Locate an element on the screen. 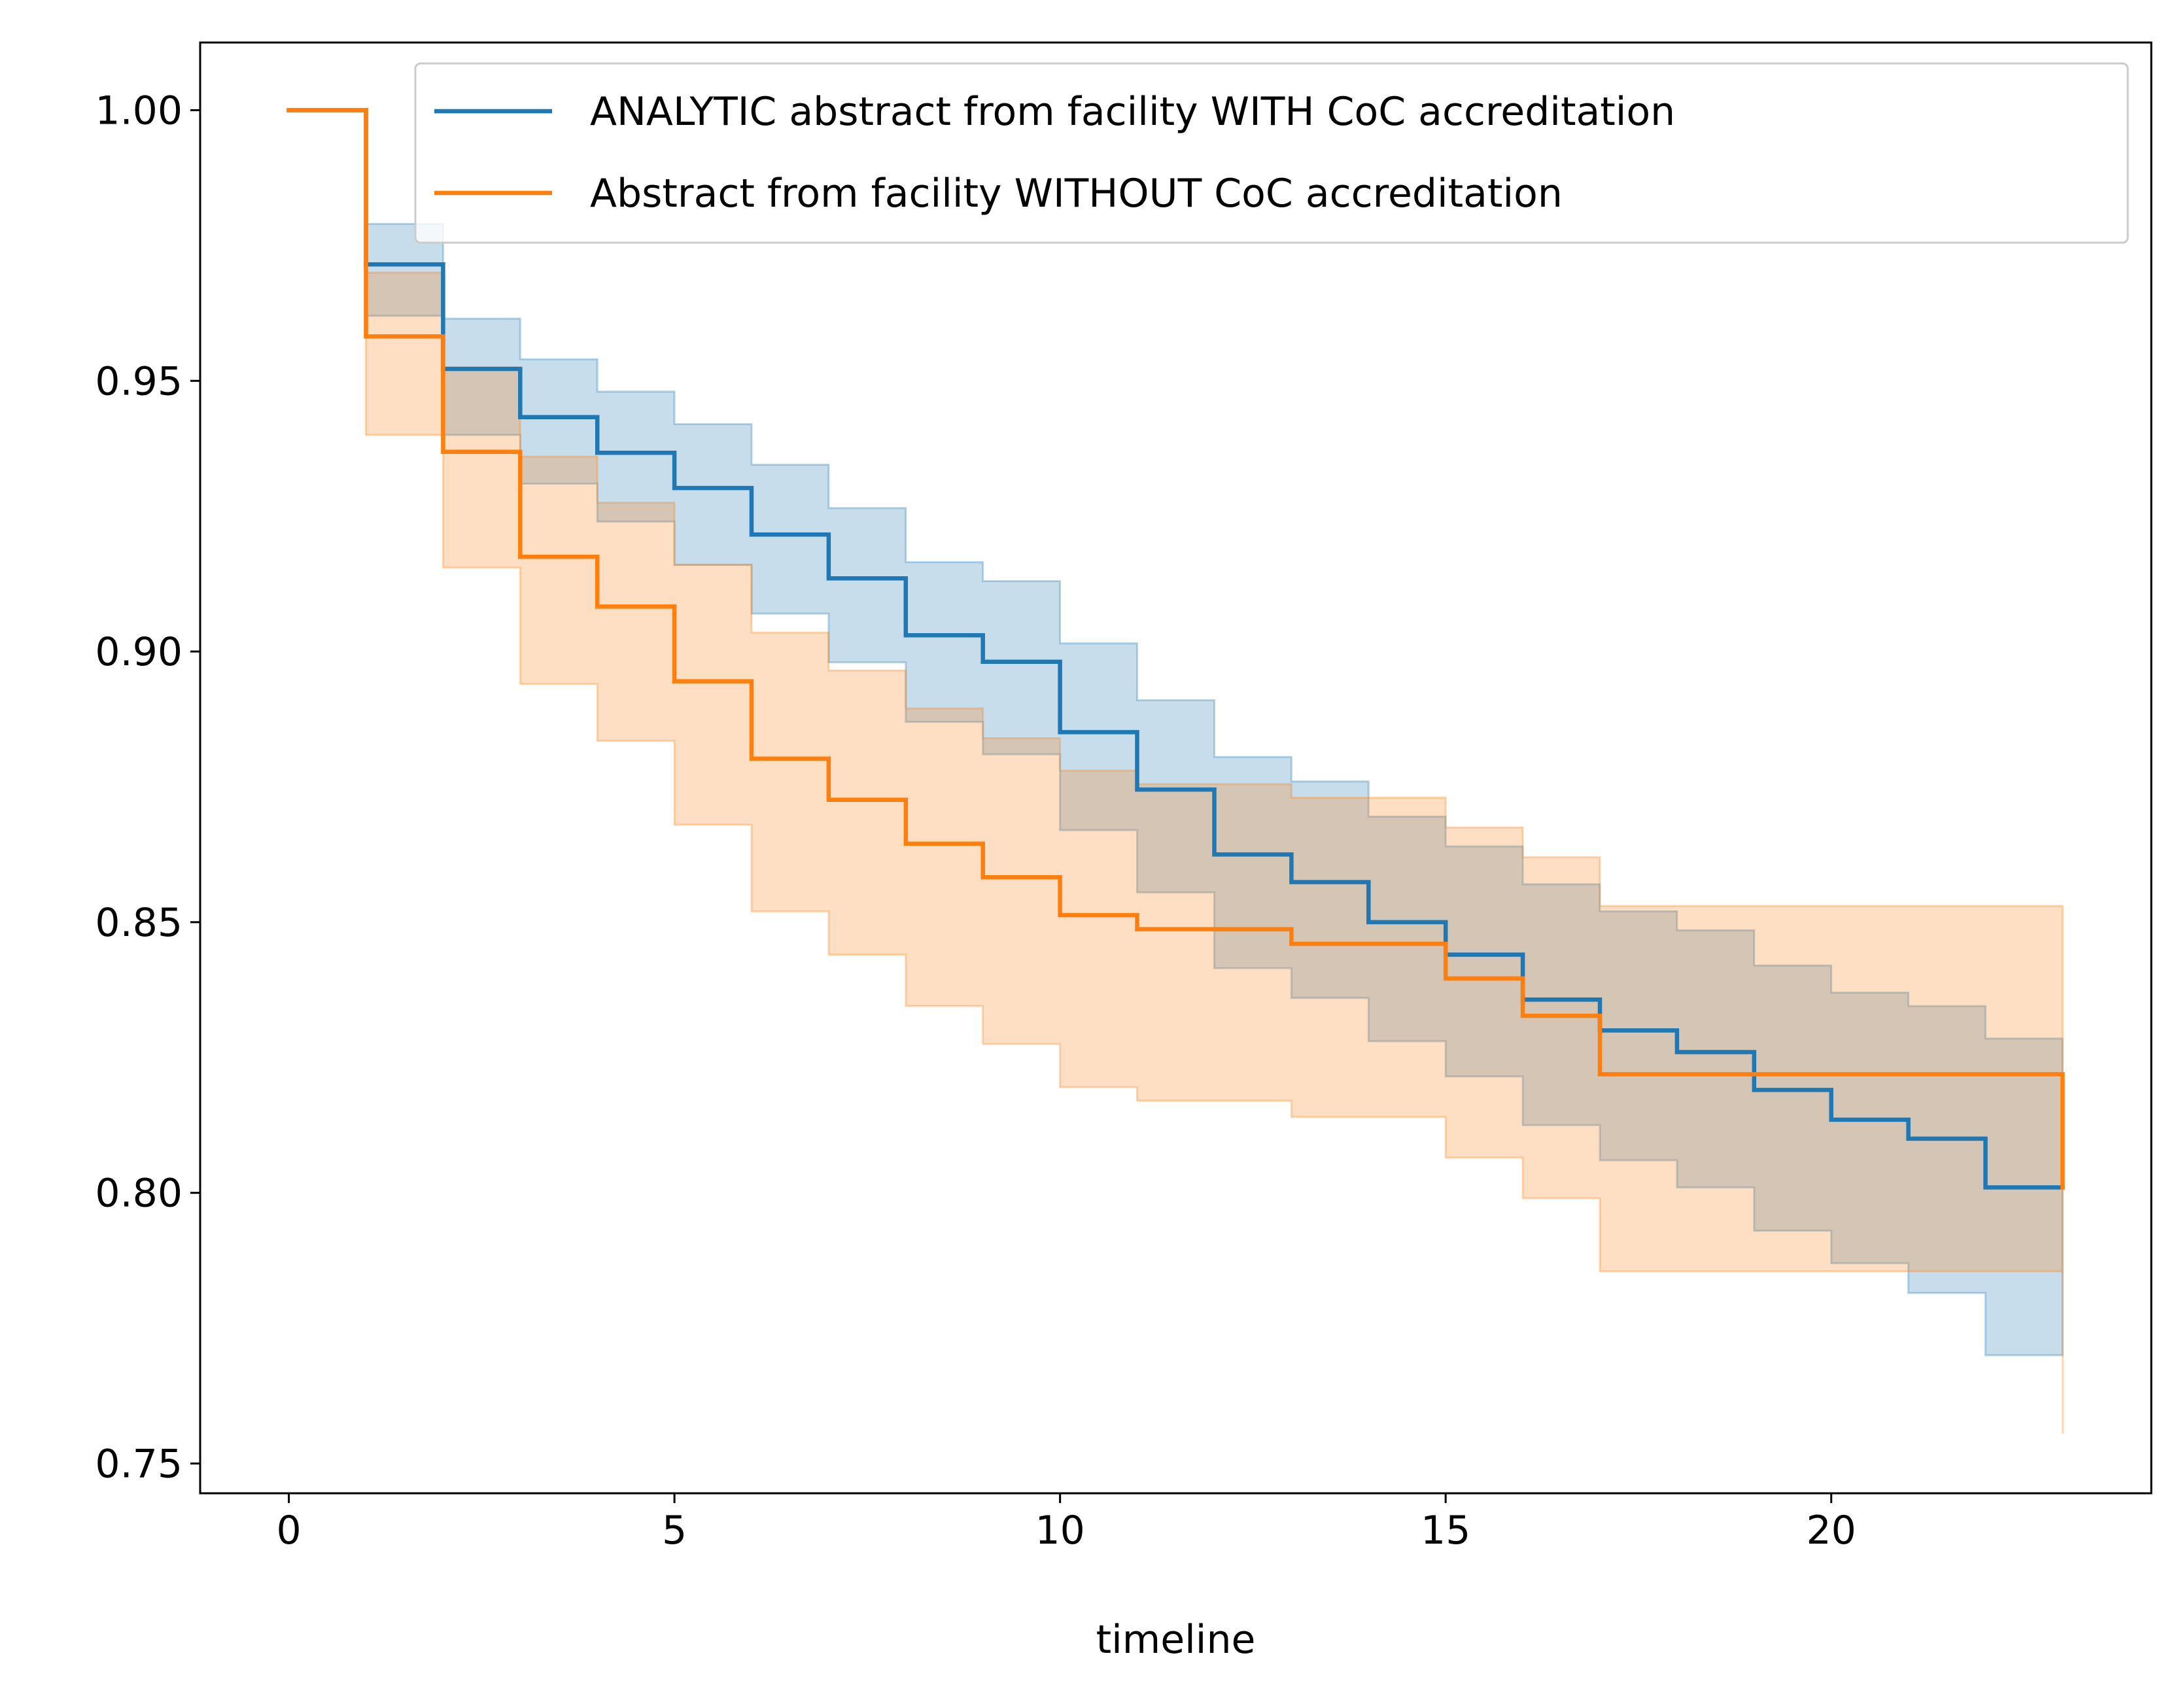  x-tick-label: 20 is located at coordinates (1831, 1530).